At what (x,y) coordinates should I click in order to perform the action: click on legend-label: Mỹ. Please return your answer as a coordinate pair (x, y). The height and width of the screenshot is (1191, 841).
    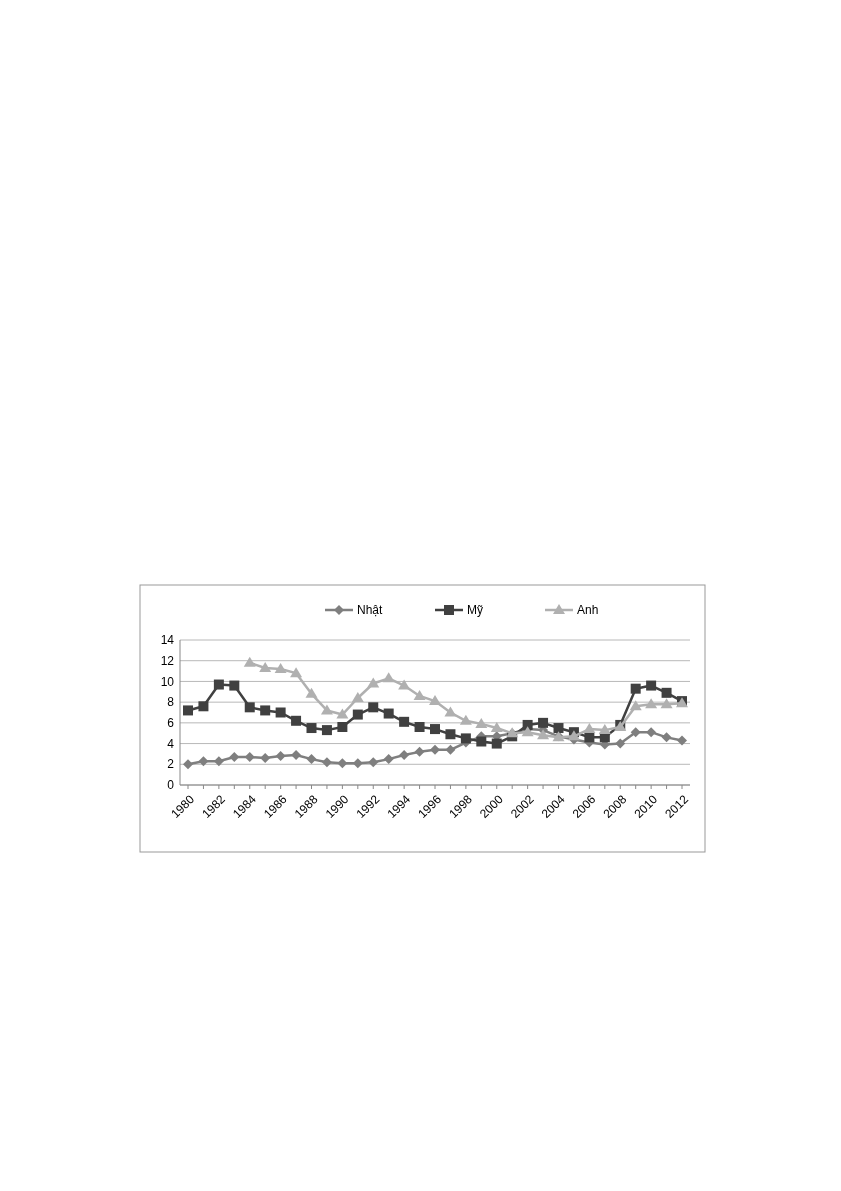
    Looking at the image, I should click on (475, 610).